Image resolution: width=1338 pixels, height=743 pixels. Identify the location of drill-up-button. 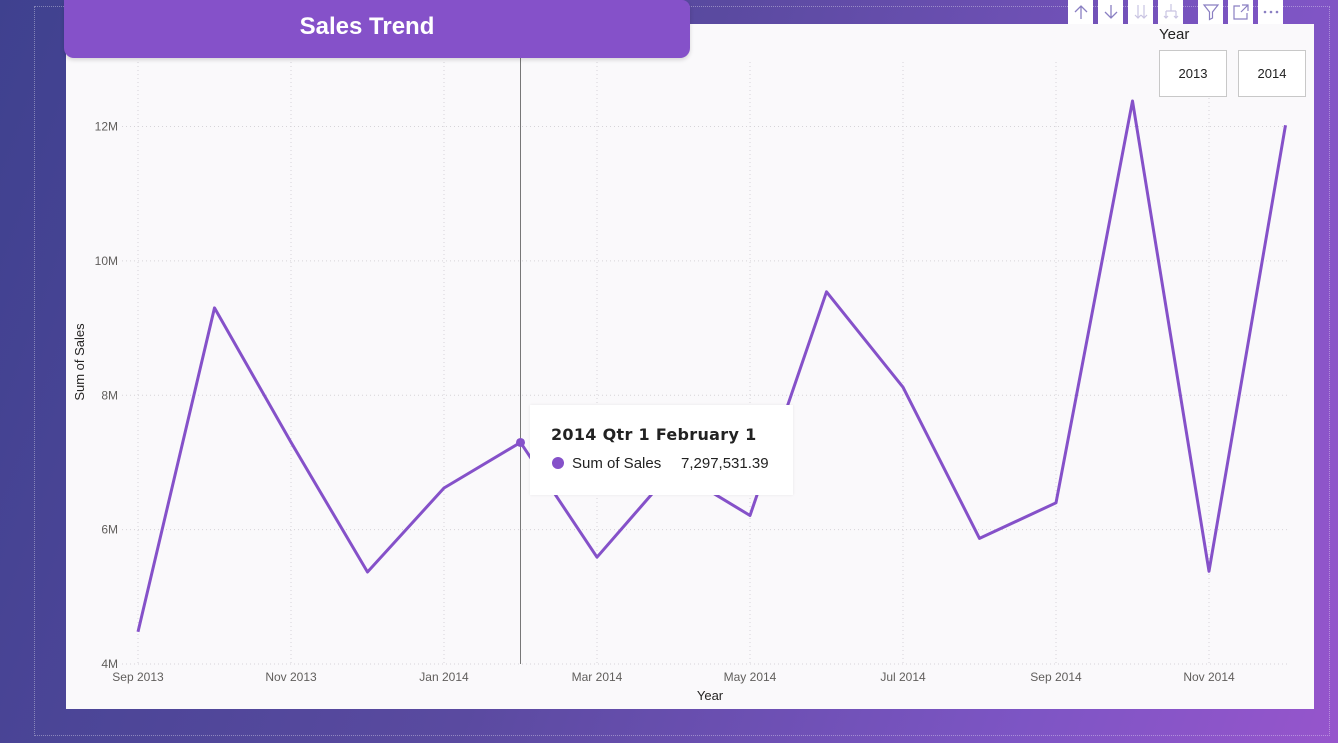
(1080, 12).